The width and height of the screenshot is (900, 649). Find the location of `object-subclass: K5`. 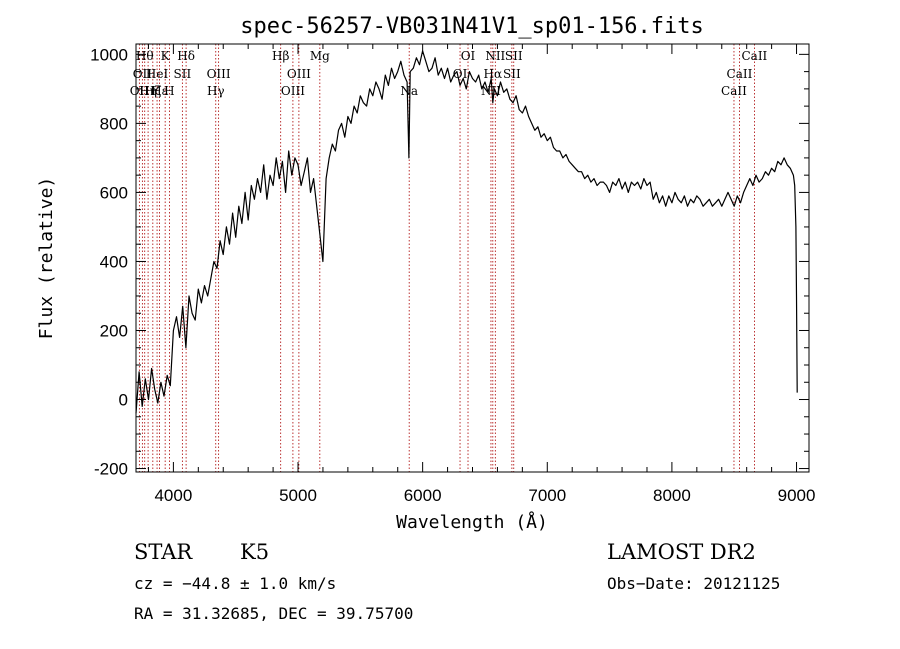

object-subclass: K5 is located at coordinates (254, 552).